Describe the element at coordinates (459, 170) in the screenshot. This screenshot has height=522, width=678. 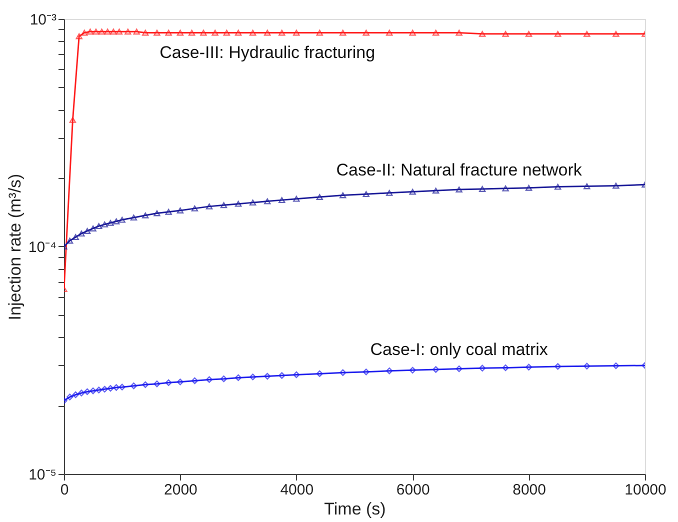
I see `series-label: Case-II: Natural fracture network` at that location.